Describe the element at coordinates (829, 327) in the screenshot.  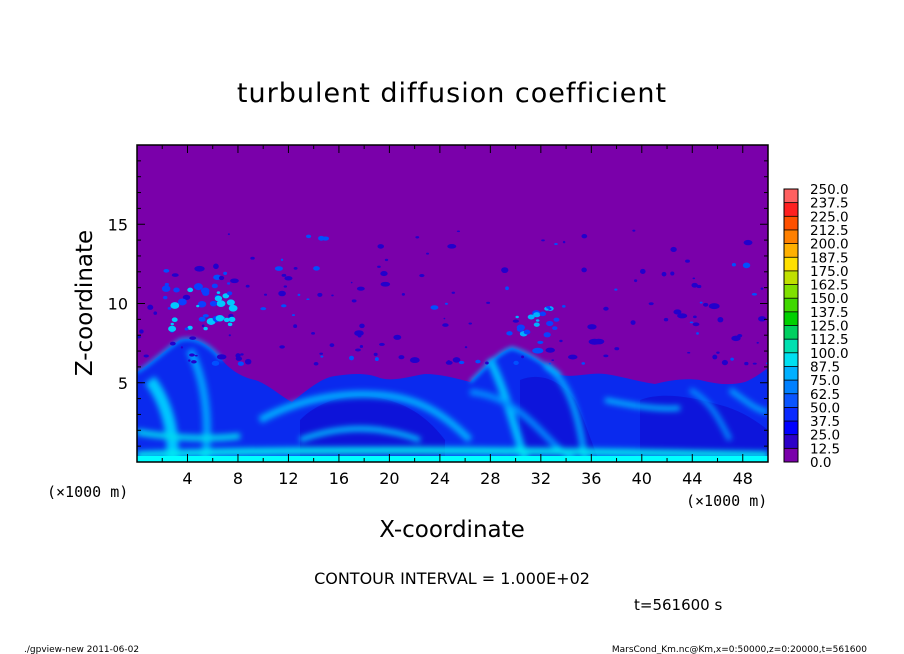
I see `colorbar-label: 125.0` at that location.